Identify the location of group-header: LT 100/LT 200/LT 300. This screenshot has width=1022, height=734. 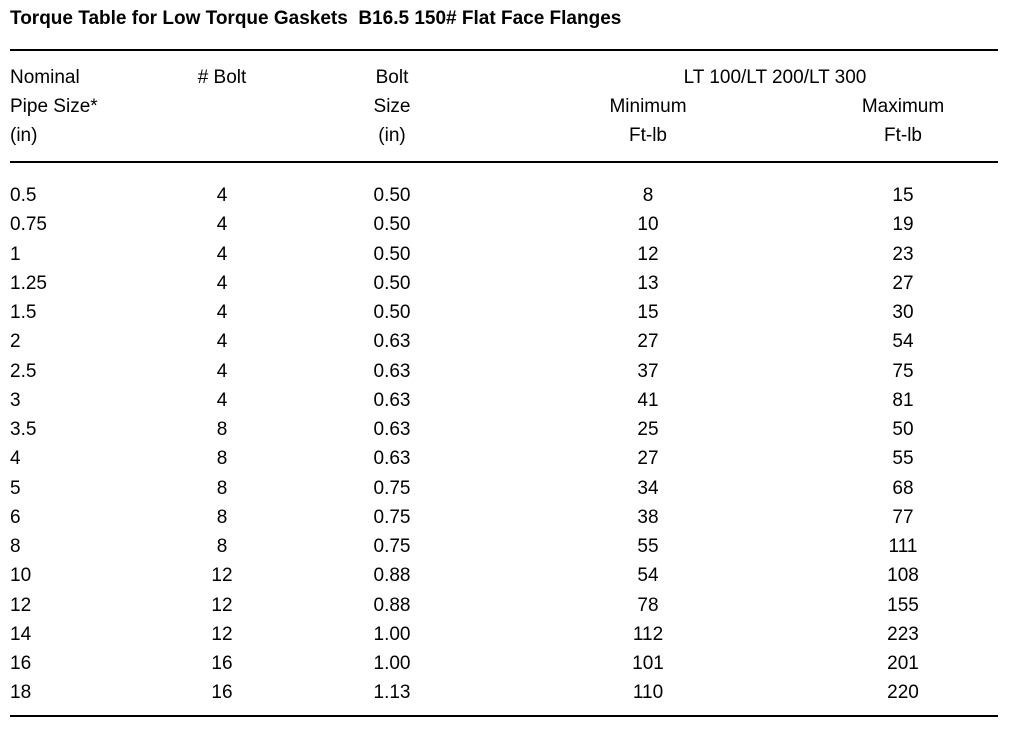
(775, 77).